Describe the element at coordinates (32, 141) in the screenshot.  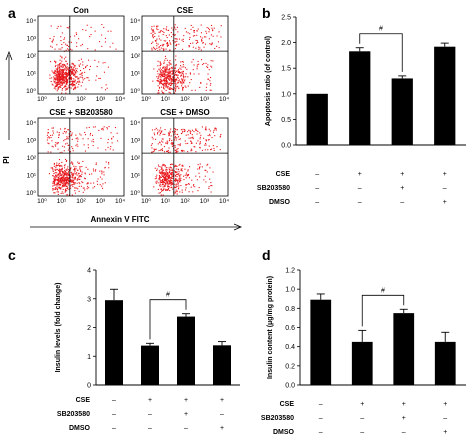
I see `flow-y-tick-label: 10³` at that location.